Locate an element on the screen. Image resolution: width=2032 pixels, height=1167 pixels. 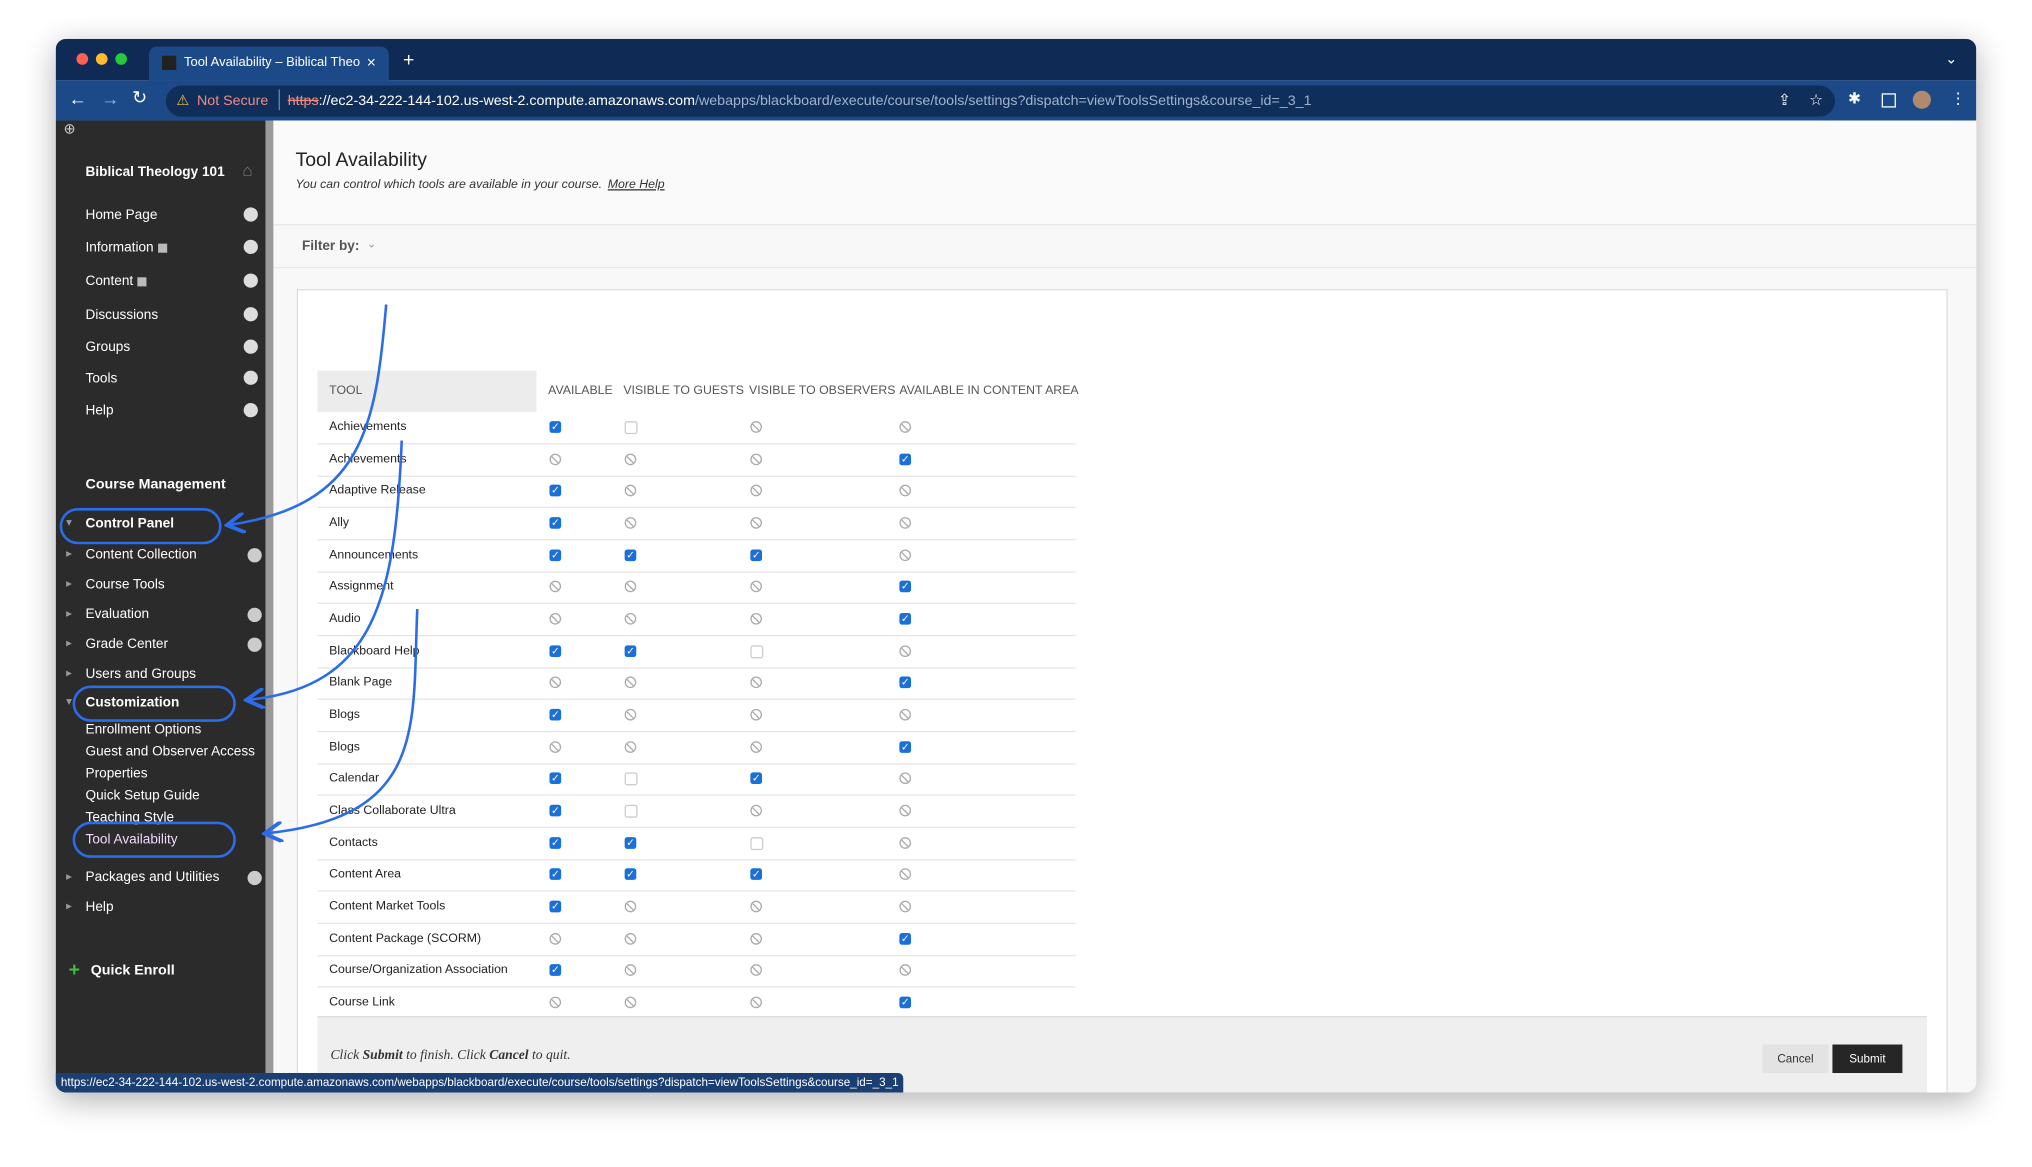
menu-item: Groups is located at coordinates (108, 347).